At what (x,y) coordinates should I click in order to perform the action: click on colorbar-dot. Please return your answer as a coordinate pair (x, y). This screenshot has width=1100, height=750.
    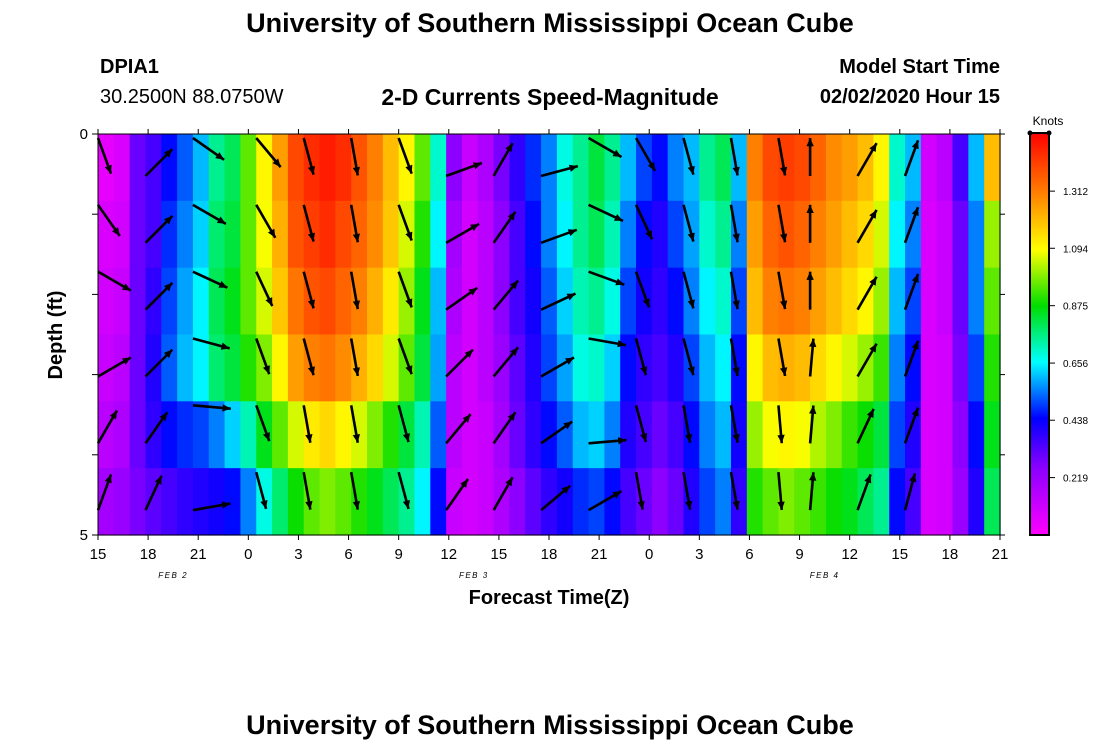
    Looking at the image, I should click on (1030, 133).